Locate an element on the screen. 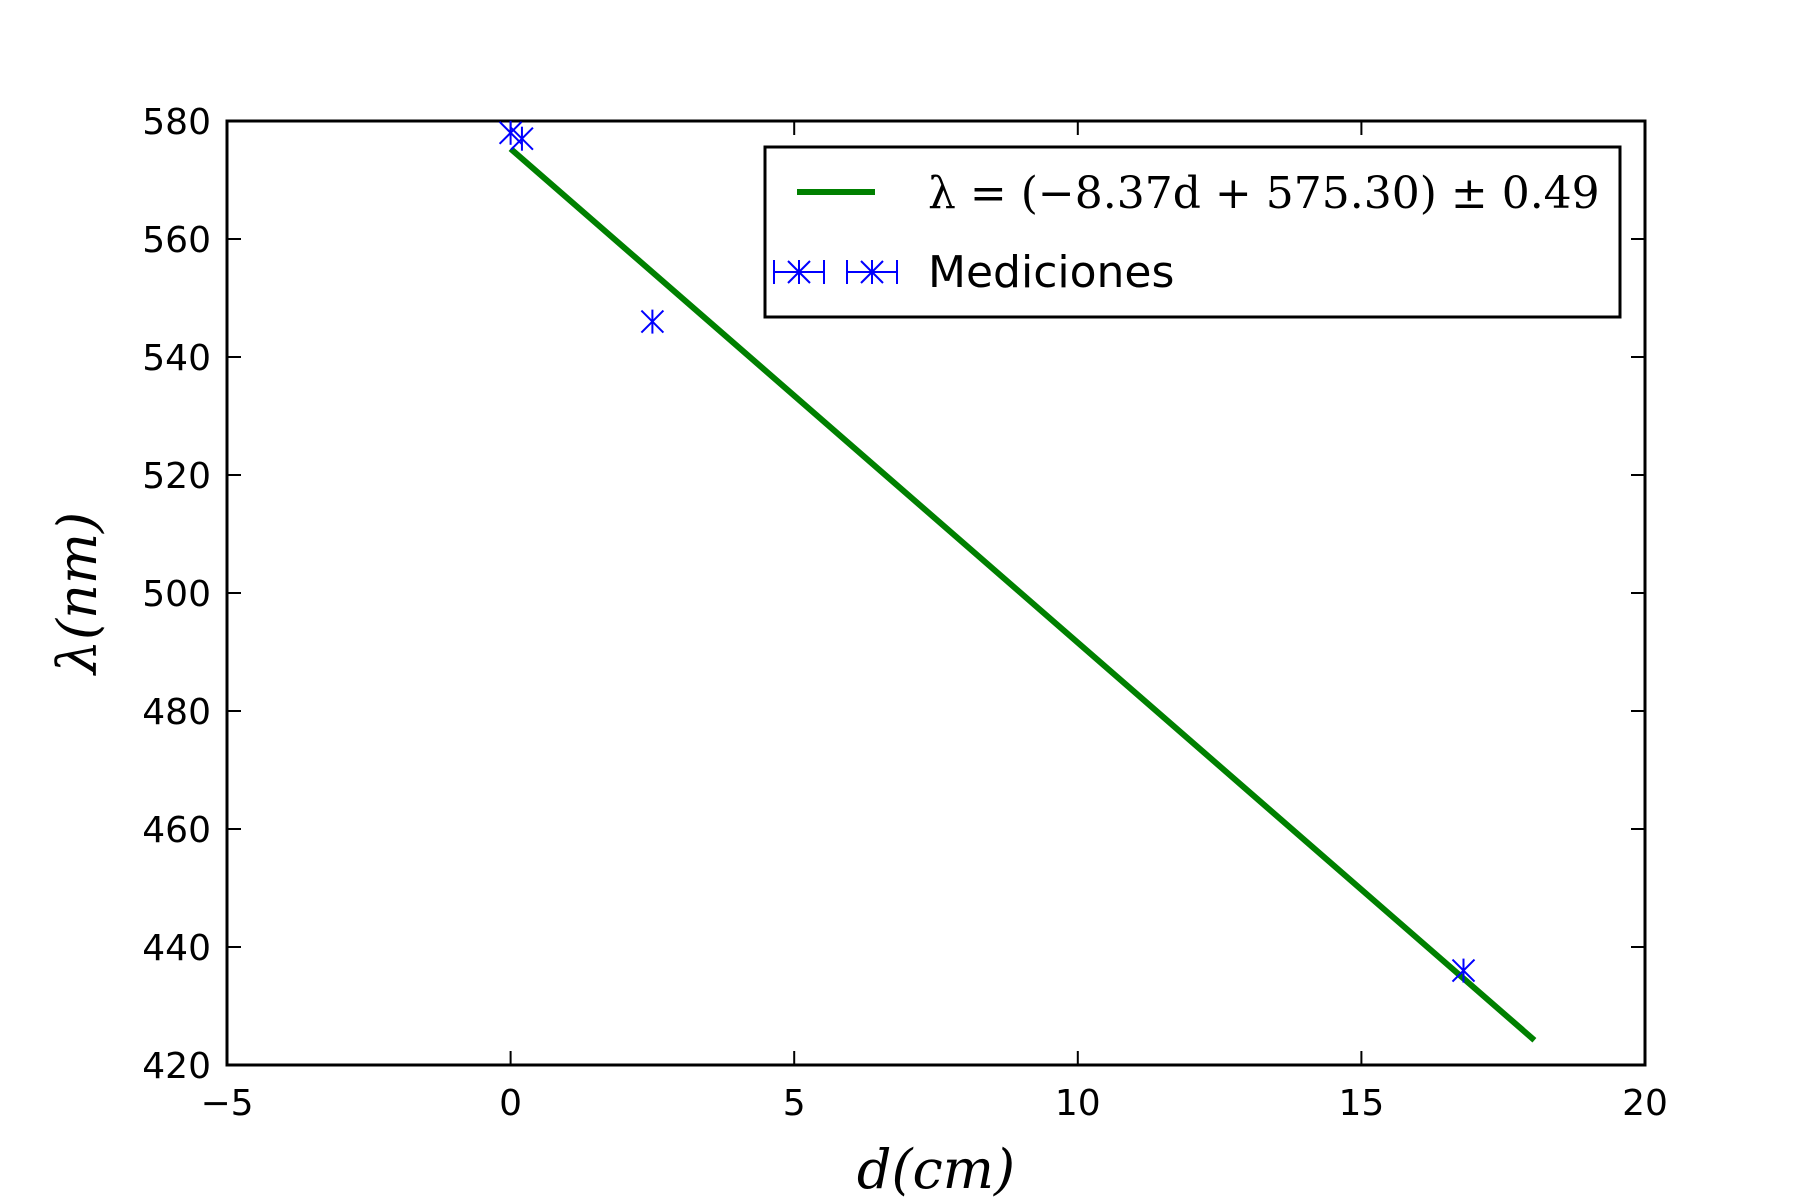 The width and height of the screenshot is (1800, 1200). y-tick-label: 460 is located at coordinates (176, 830).